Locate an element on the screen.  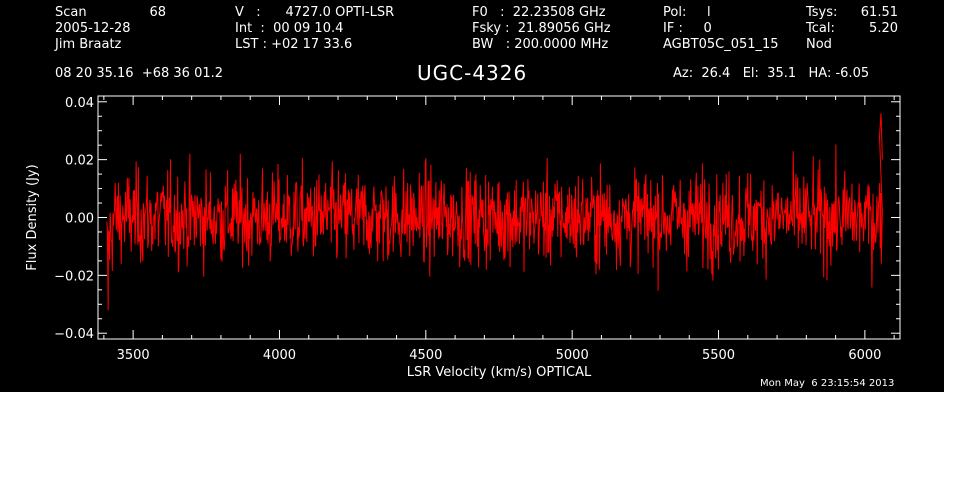
y-tick-label: 0.00 is located at coordinates (79, 219).